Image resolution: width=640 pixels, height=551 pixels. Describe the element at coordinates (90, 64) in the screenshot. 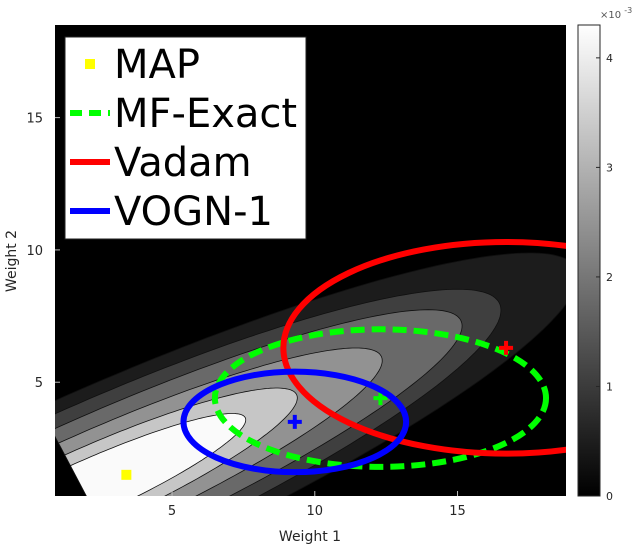

I see `legend-swatch-map` at that location.